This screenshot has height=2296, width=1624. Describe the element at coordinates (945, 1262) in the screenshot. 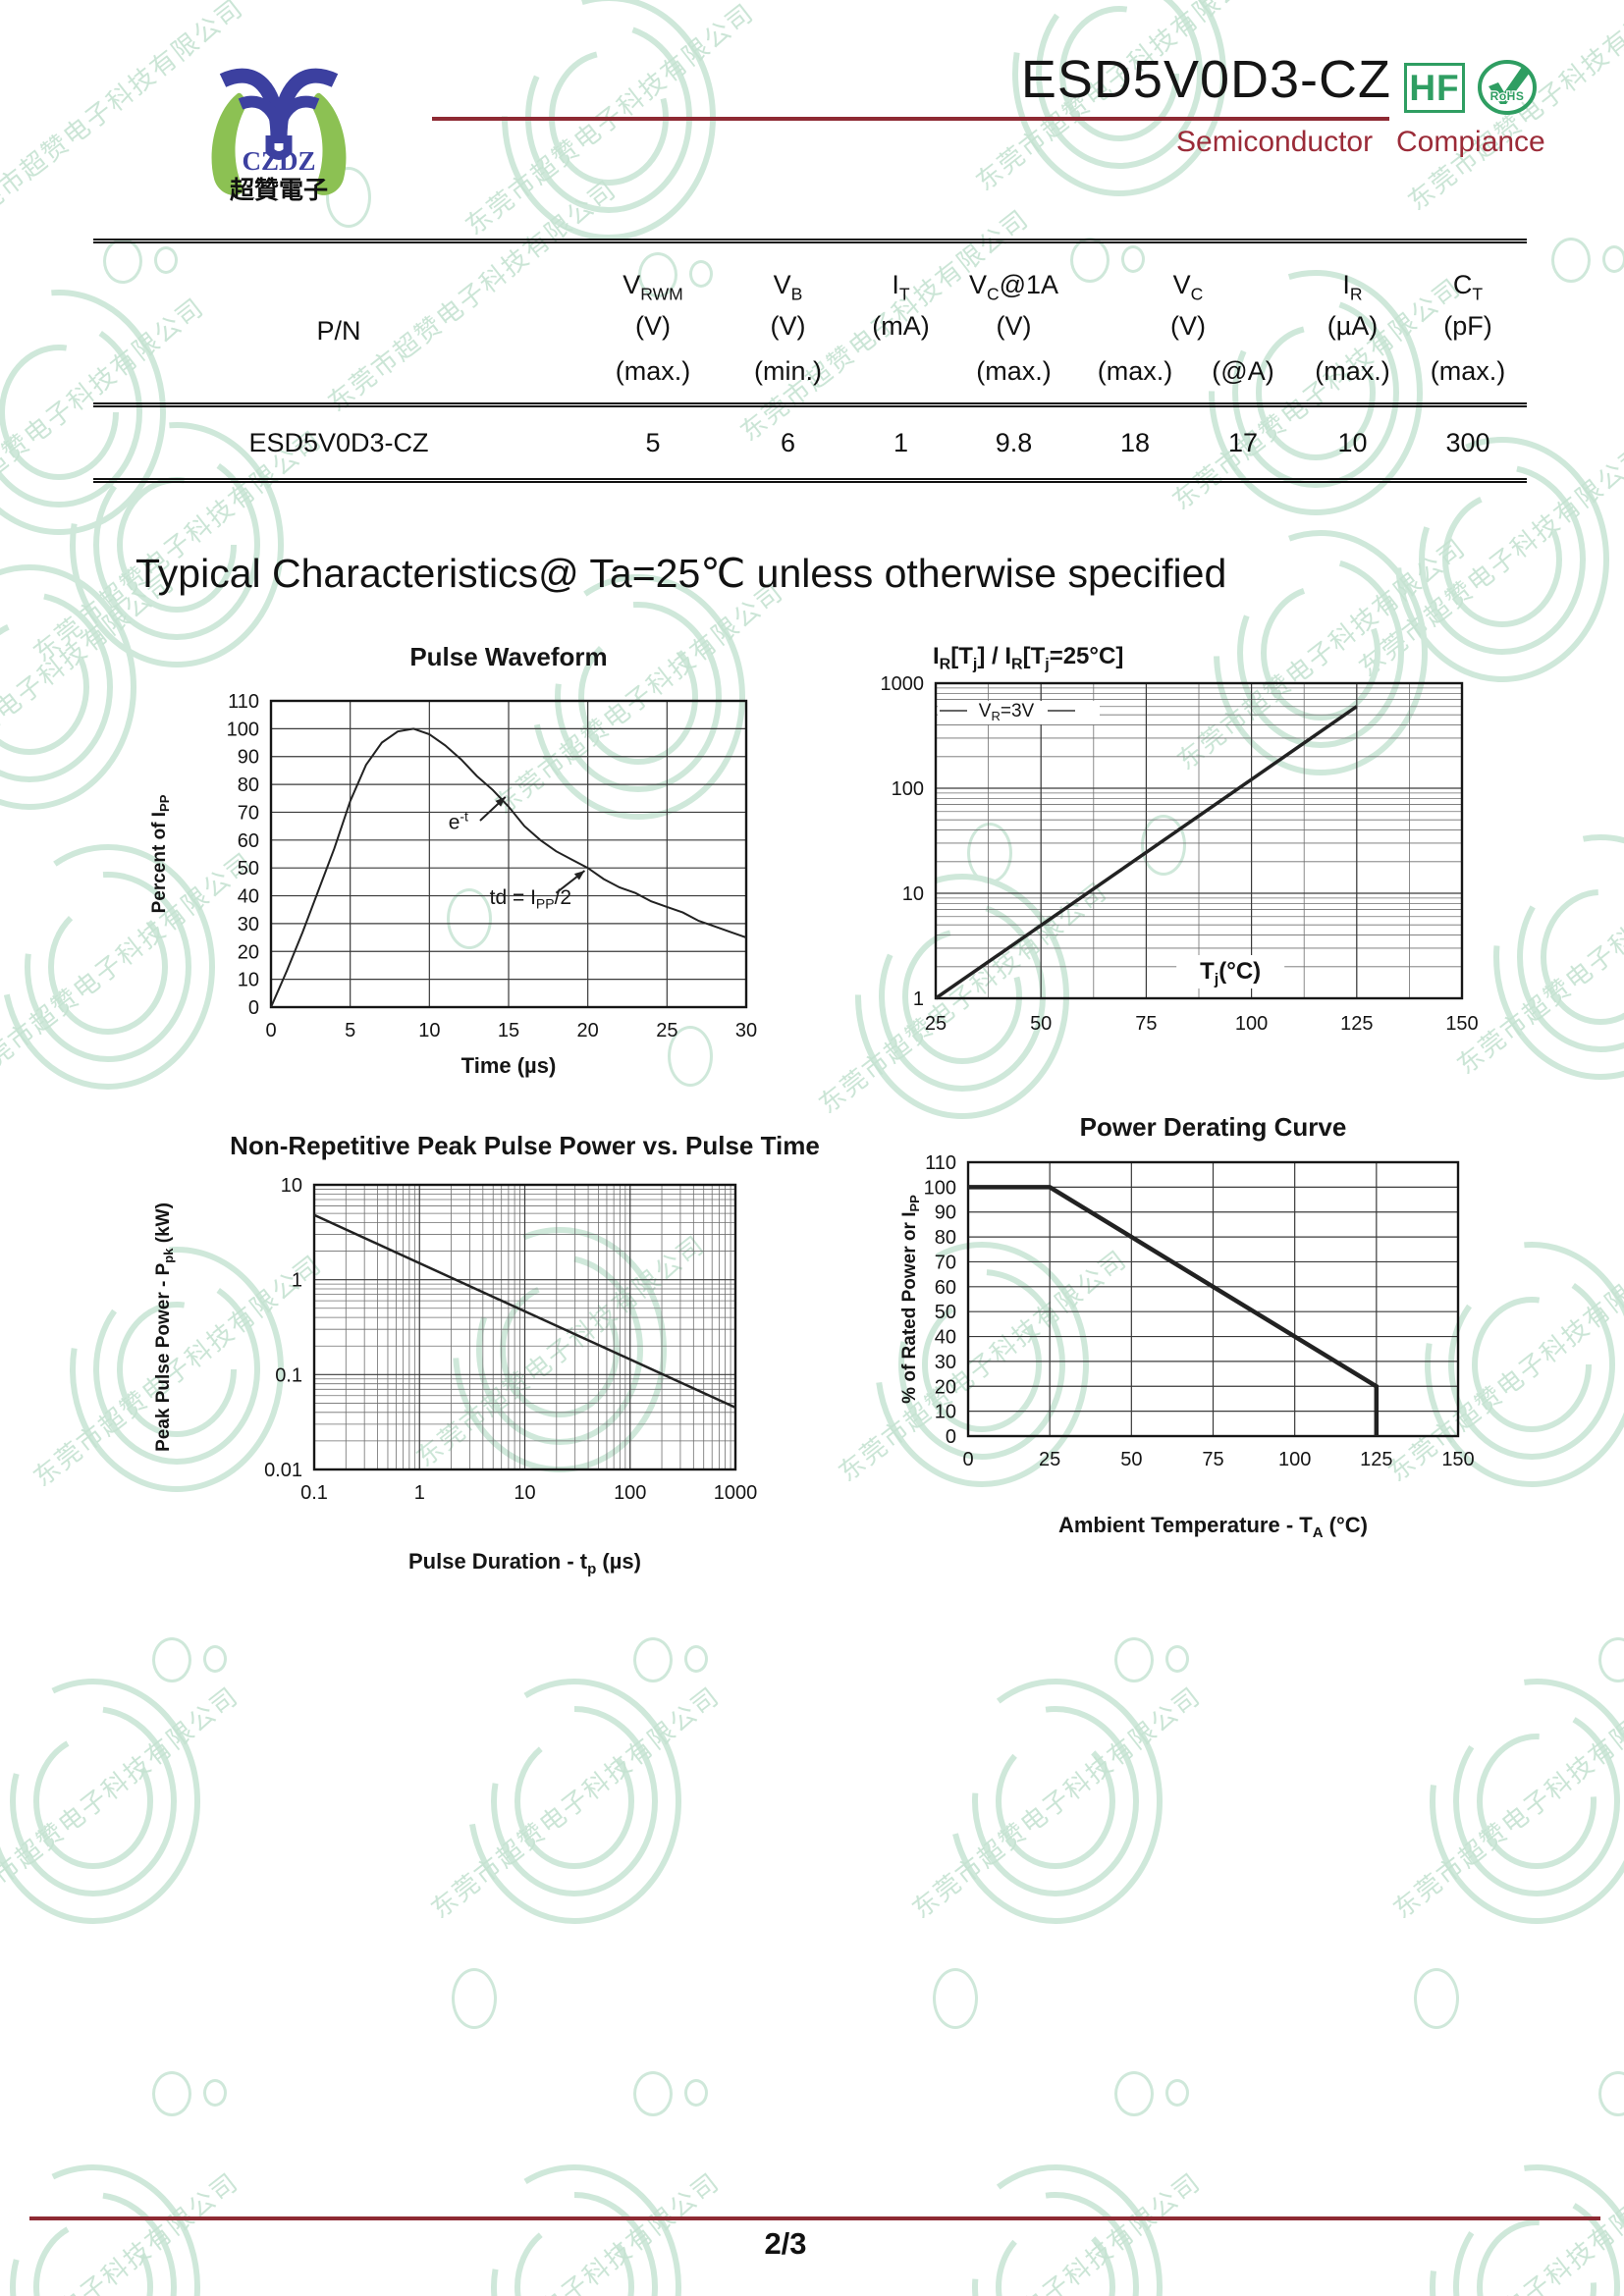

I see `svg-text: 70` at that location.